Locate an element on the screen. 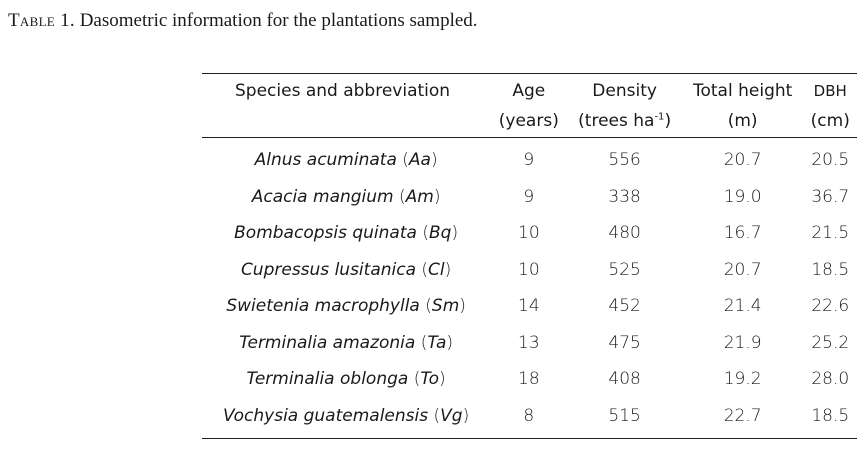 This screenshot has width=866, height=460. density-cell: 525 is located at coordinates (624, 269).